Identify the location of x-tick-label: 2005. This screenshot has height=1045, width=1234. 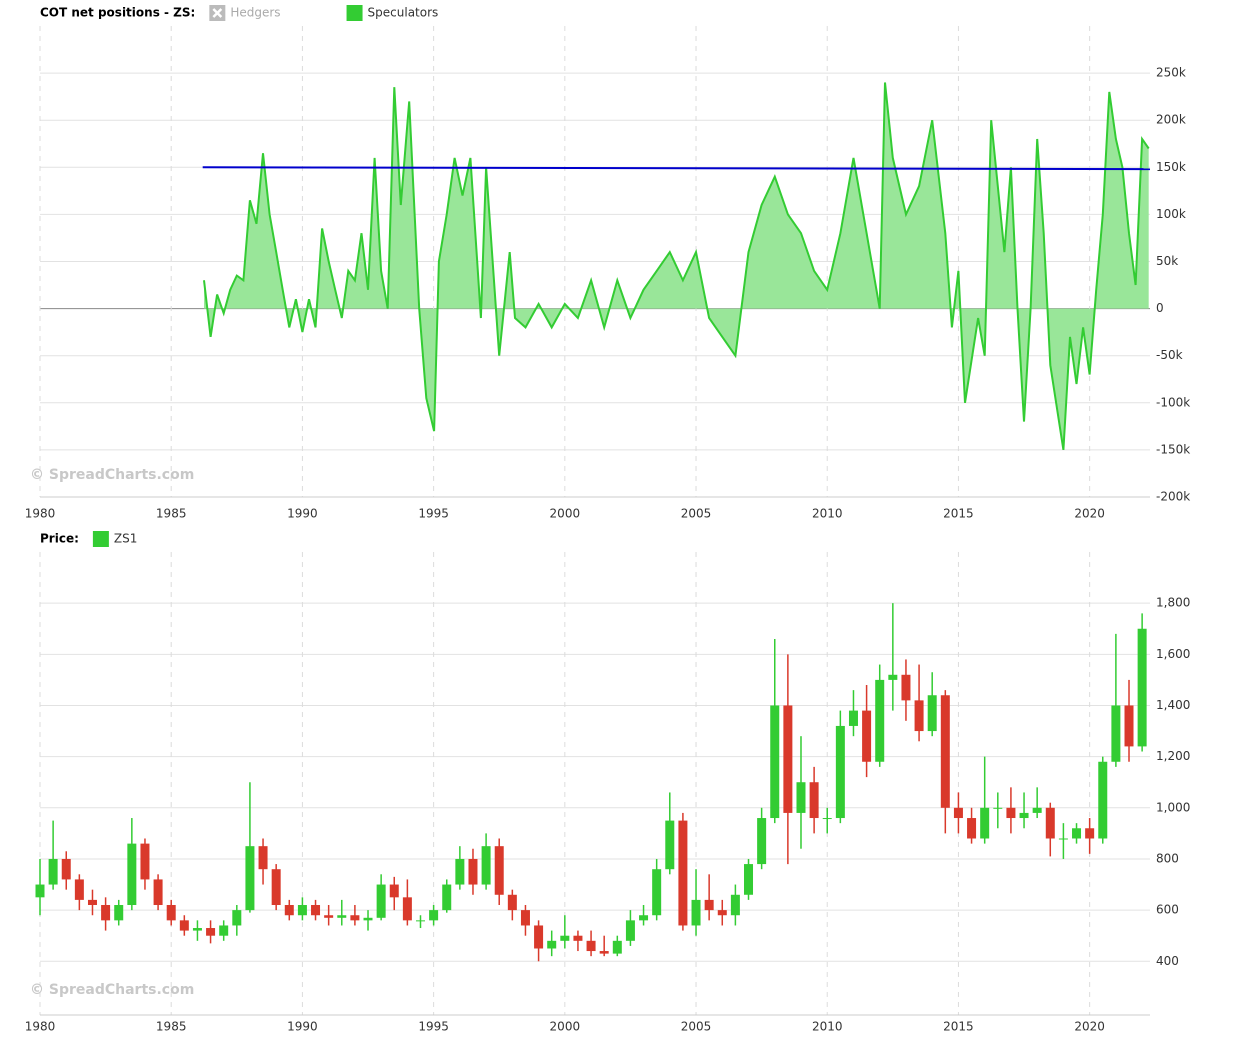
(696, 514).